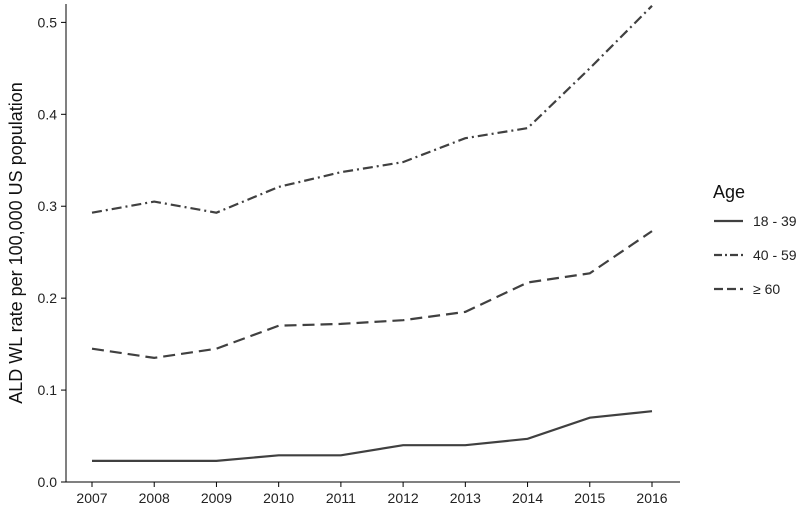 This screenshot has width=800, height=505. I want to click on x-tick-label: 2016, so click(651, 497).